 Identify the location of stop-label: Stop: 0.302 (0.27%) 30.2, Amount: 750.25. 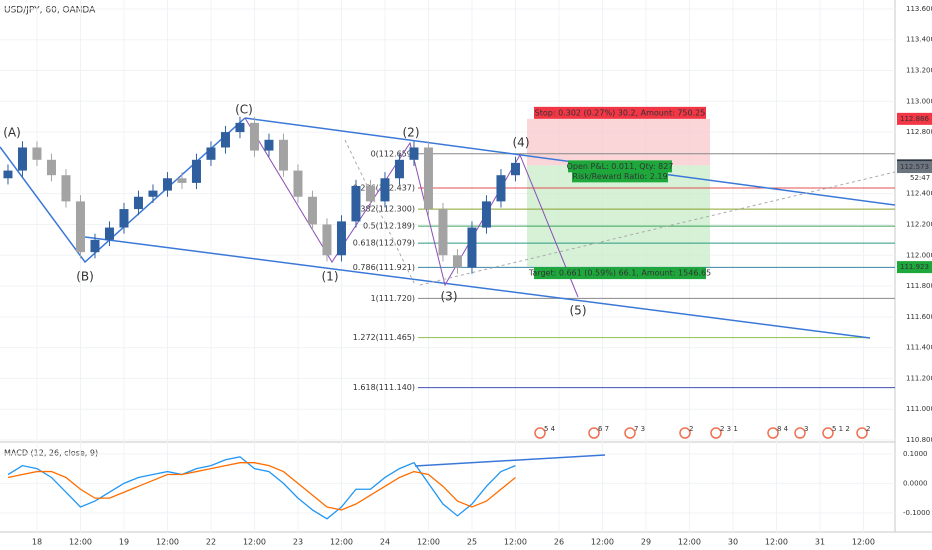
(620, 112).